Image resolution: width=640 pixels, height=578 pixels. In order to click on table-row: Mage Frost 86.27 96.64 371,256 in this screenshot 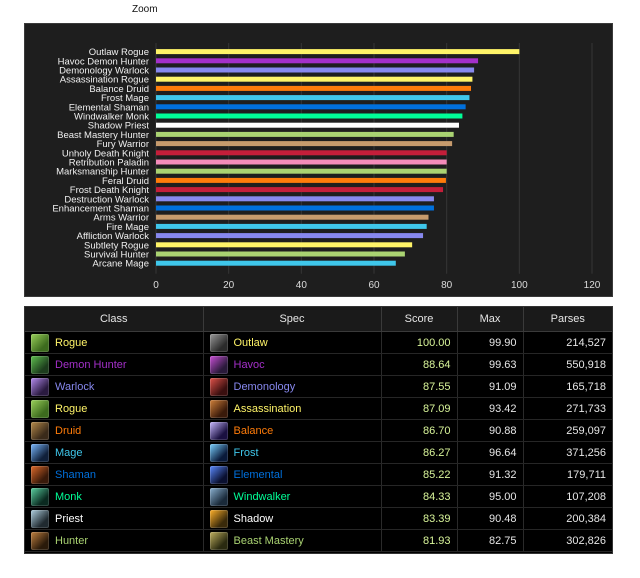, I will do `click(318, 452)`.